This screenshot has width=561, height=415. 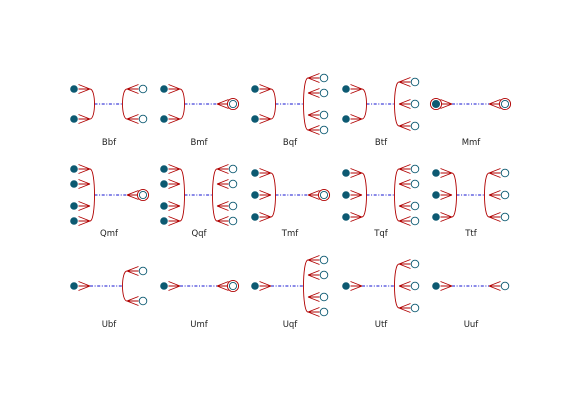 I want to click on panel-ttf: Ttf, so click(x=471, y=203).